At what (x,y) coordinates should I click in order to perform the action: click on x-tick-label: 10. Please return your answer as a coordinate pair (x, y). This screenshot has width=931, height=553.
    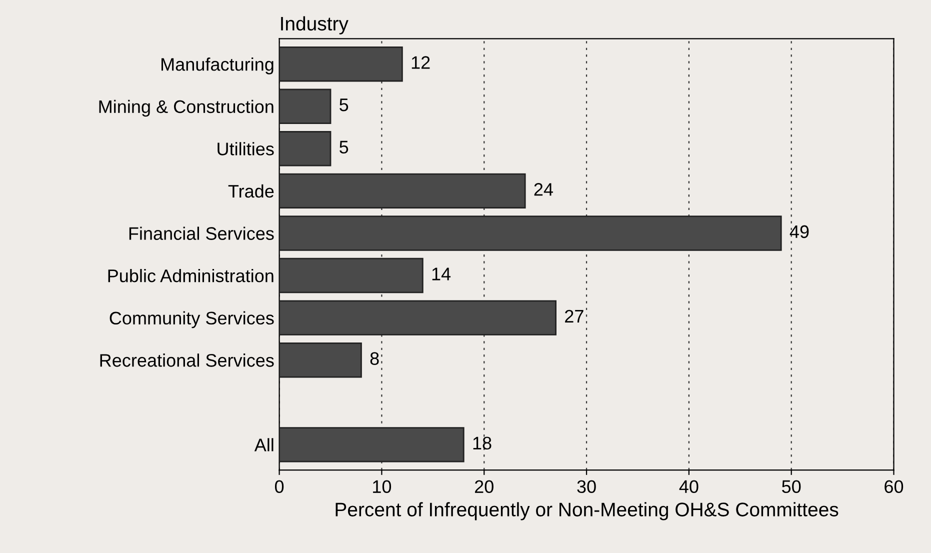
    Looking at the image, I should click on (382, 487).